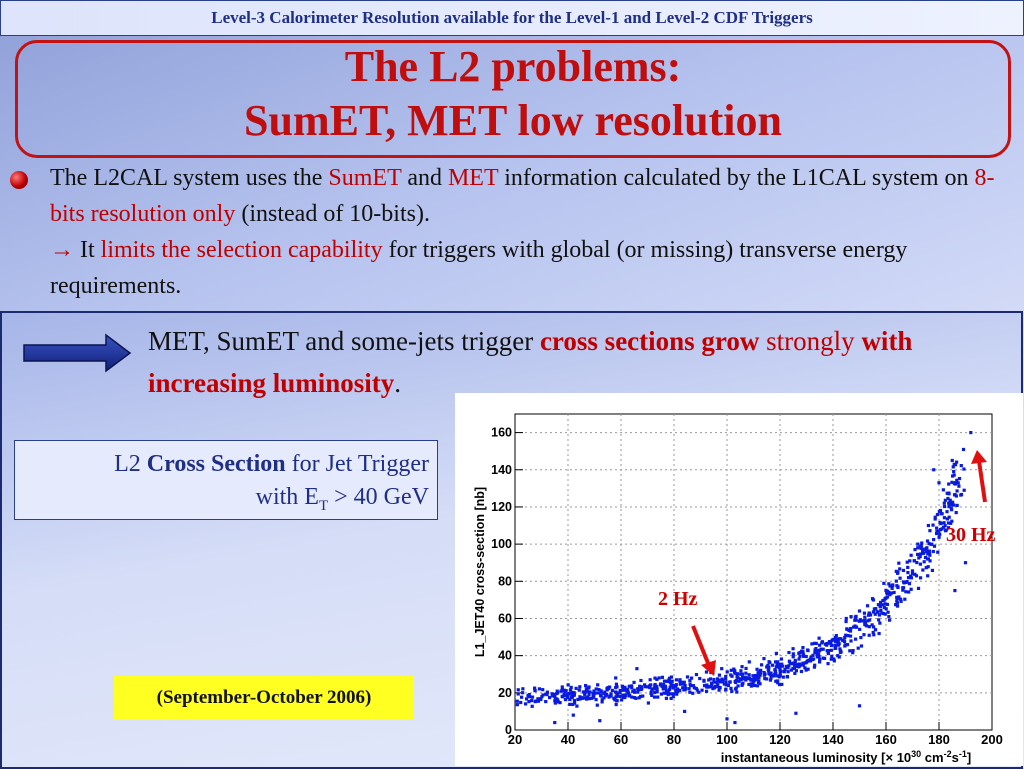  I want to click on block-arrow-icon, so click(77, 353).